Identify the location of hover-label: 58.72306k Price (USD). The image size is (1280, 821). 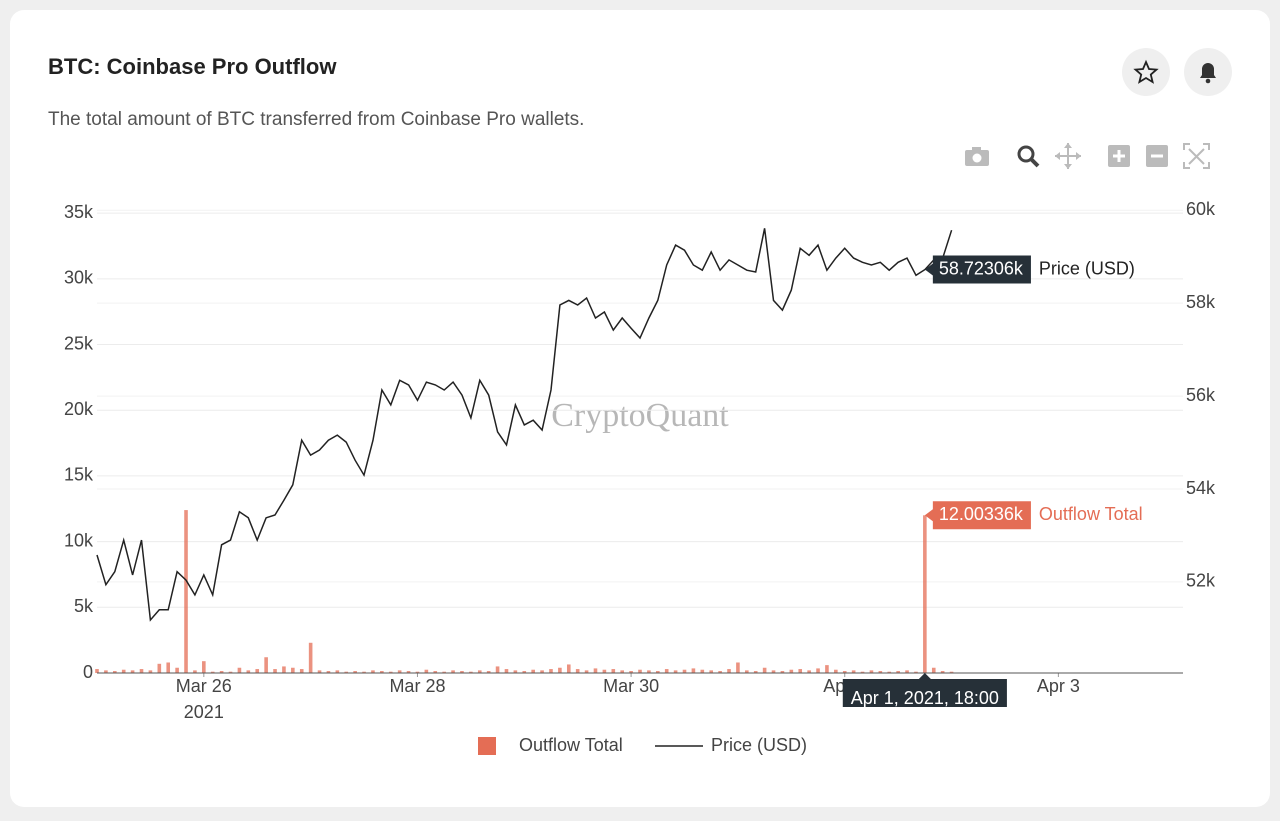
(1029, 269).